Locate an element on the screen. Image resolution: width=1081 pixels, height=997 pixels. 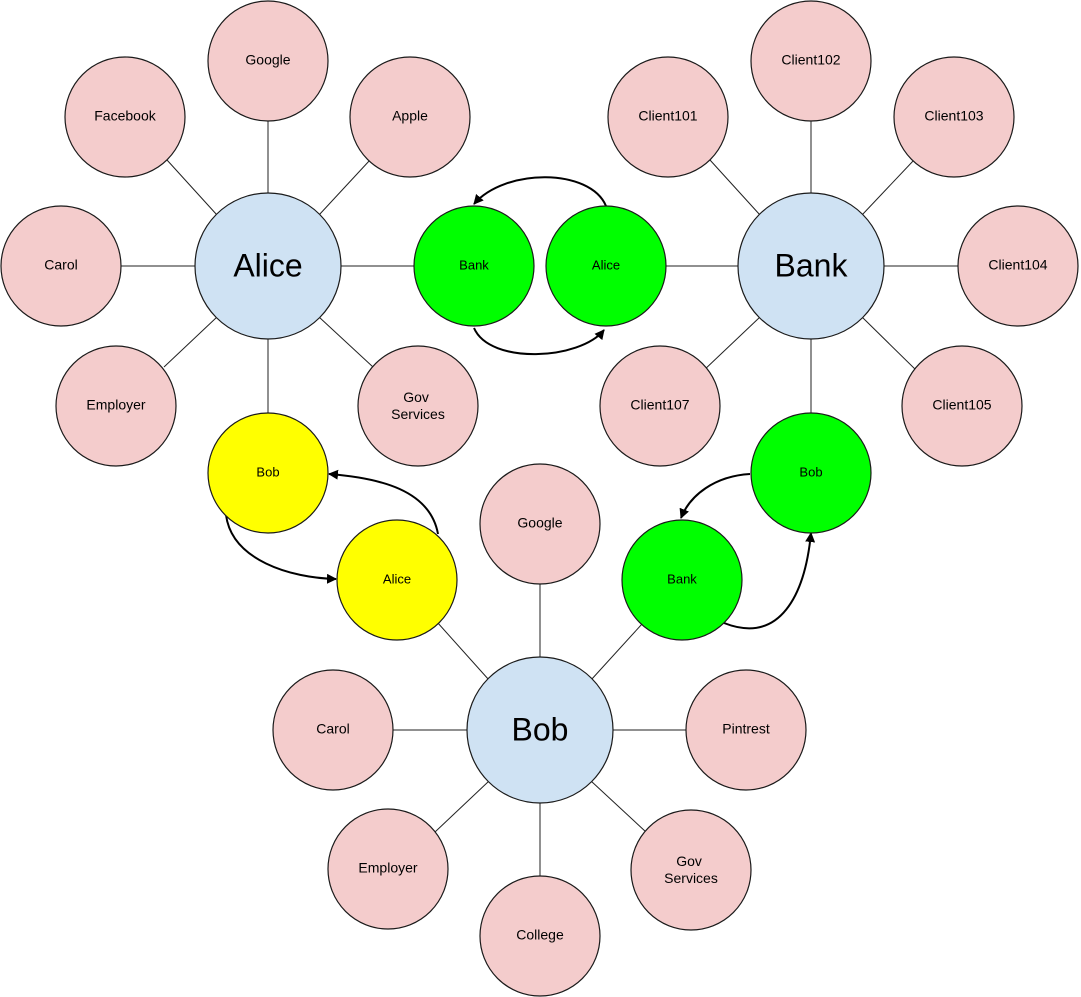
bank-leaf-client107-label: Client107 is located at coordinates (659, 405).